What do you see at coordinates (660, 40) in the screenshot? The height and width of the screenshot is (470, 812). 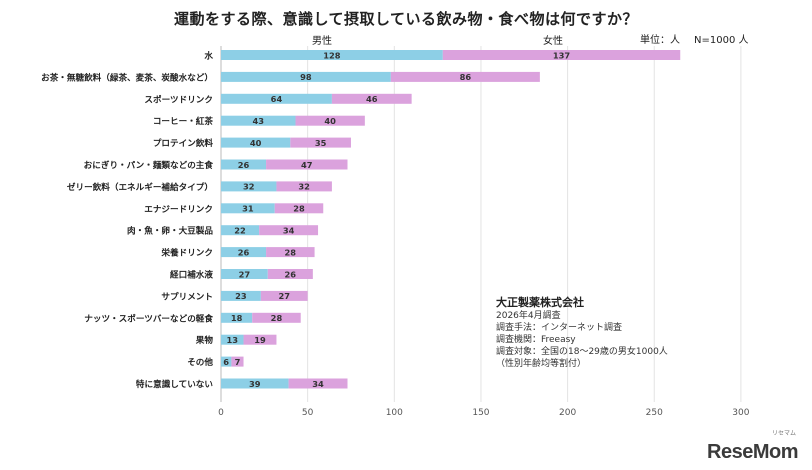 I see `unit-label: 単位：人` at bounding box center [660, 40].